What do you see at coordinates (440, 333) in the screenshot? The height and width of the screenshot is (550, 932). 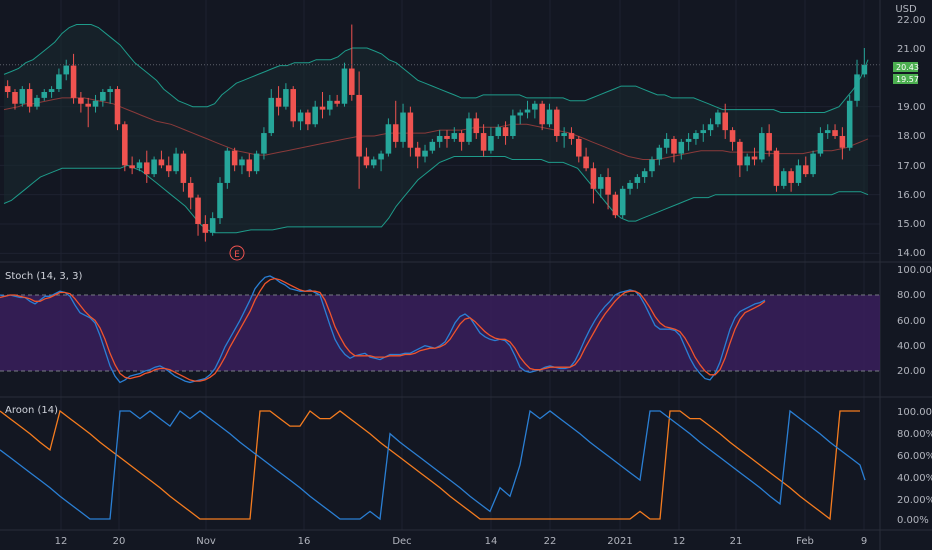 I see `stoch-band` at bounding box center [440, 333].